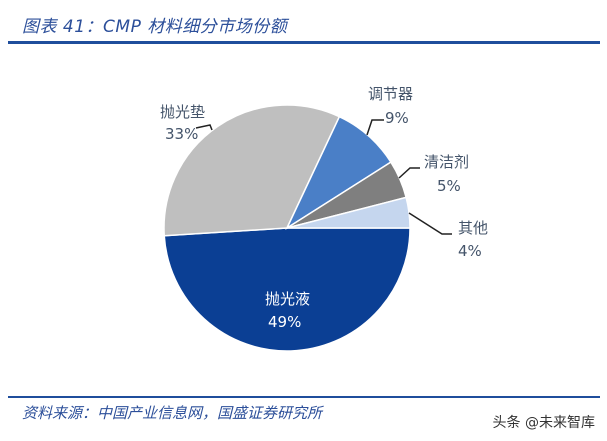 The height and width of the screenshot is (441, 607). Describe the element at coordinates (446, 162) in the screenshot. I see `label-cleaner-name: 清洁剂` at that location.